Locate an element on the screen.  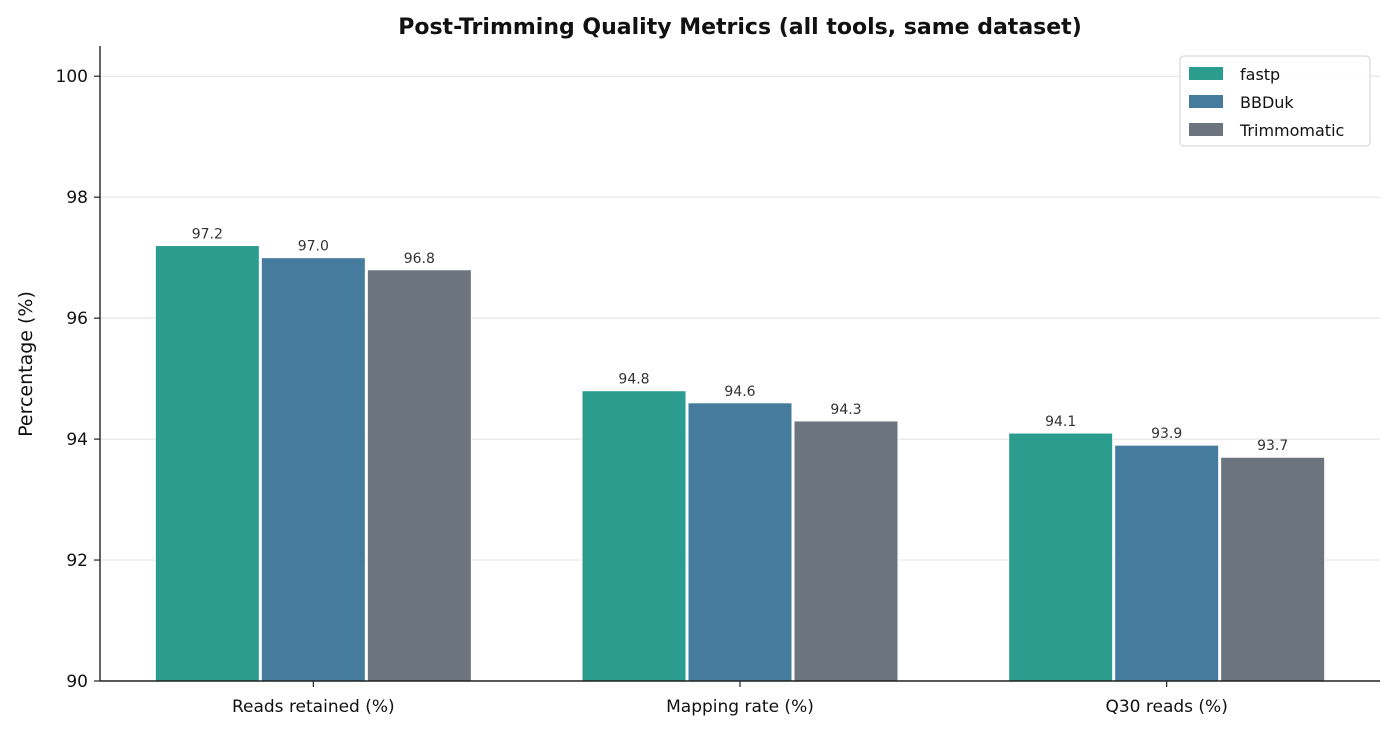
legend-swatch-bbduk is located at coordinates (1206, 101).